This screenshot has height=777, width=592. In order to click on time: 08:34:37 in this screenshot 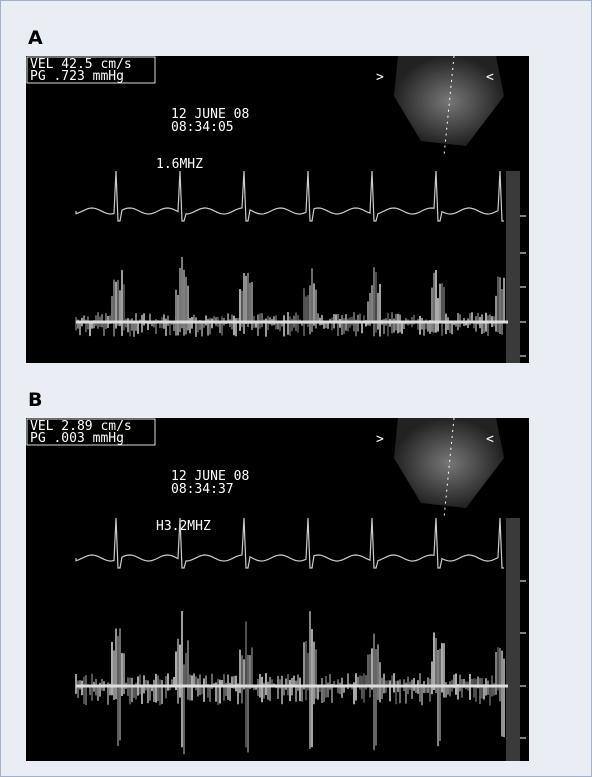, I will do `click(202, 489)`.